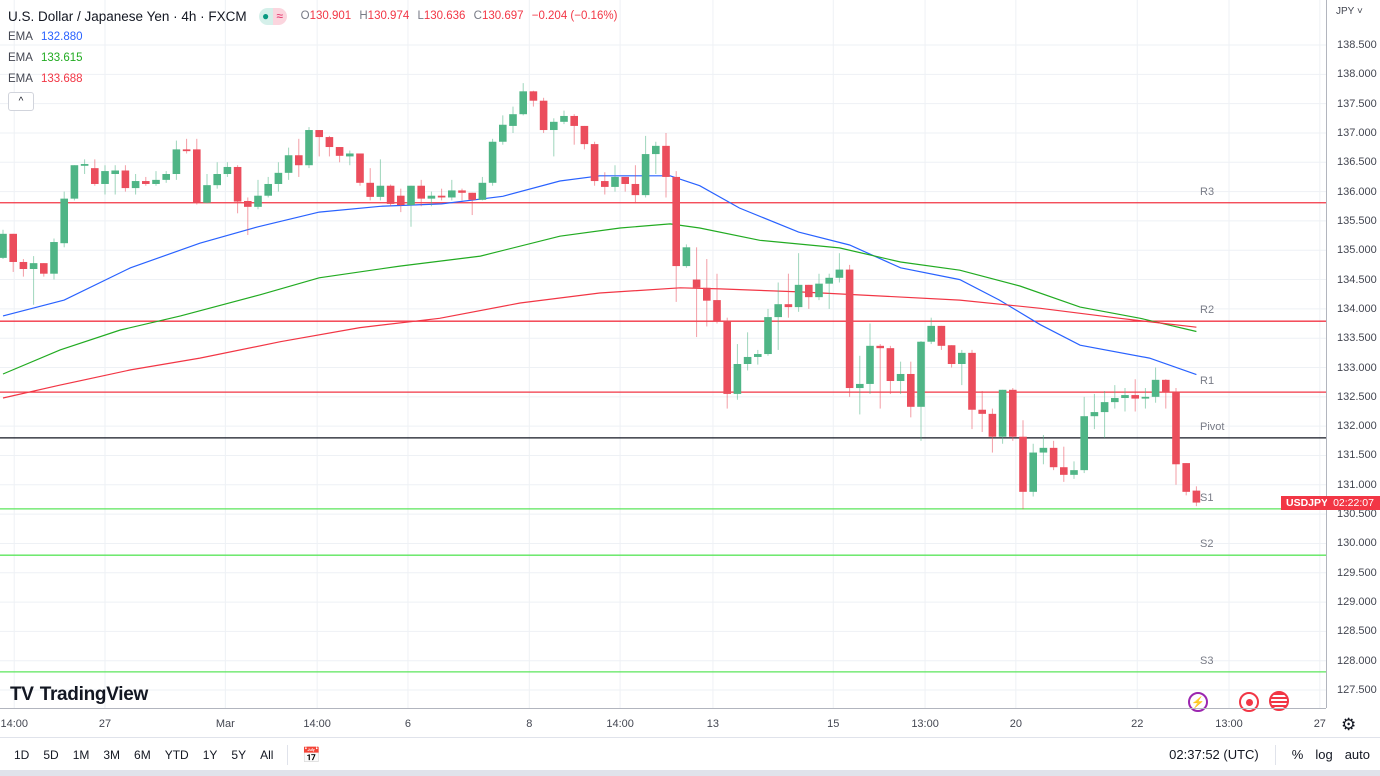 The height and width of the screenshot is (776, 1380). What do you see at coordinates (22, 754) in the screenshot?
I see `range-1d-button: 1D` at bounding box center [22, 754].